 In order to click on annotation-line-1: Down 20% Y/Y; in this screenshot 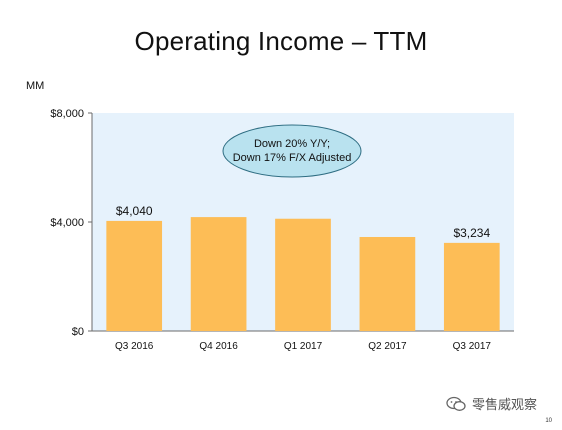, I will do `click(292, 144)`.